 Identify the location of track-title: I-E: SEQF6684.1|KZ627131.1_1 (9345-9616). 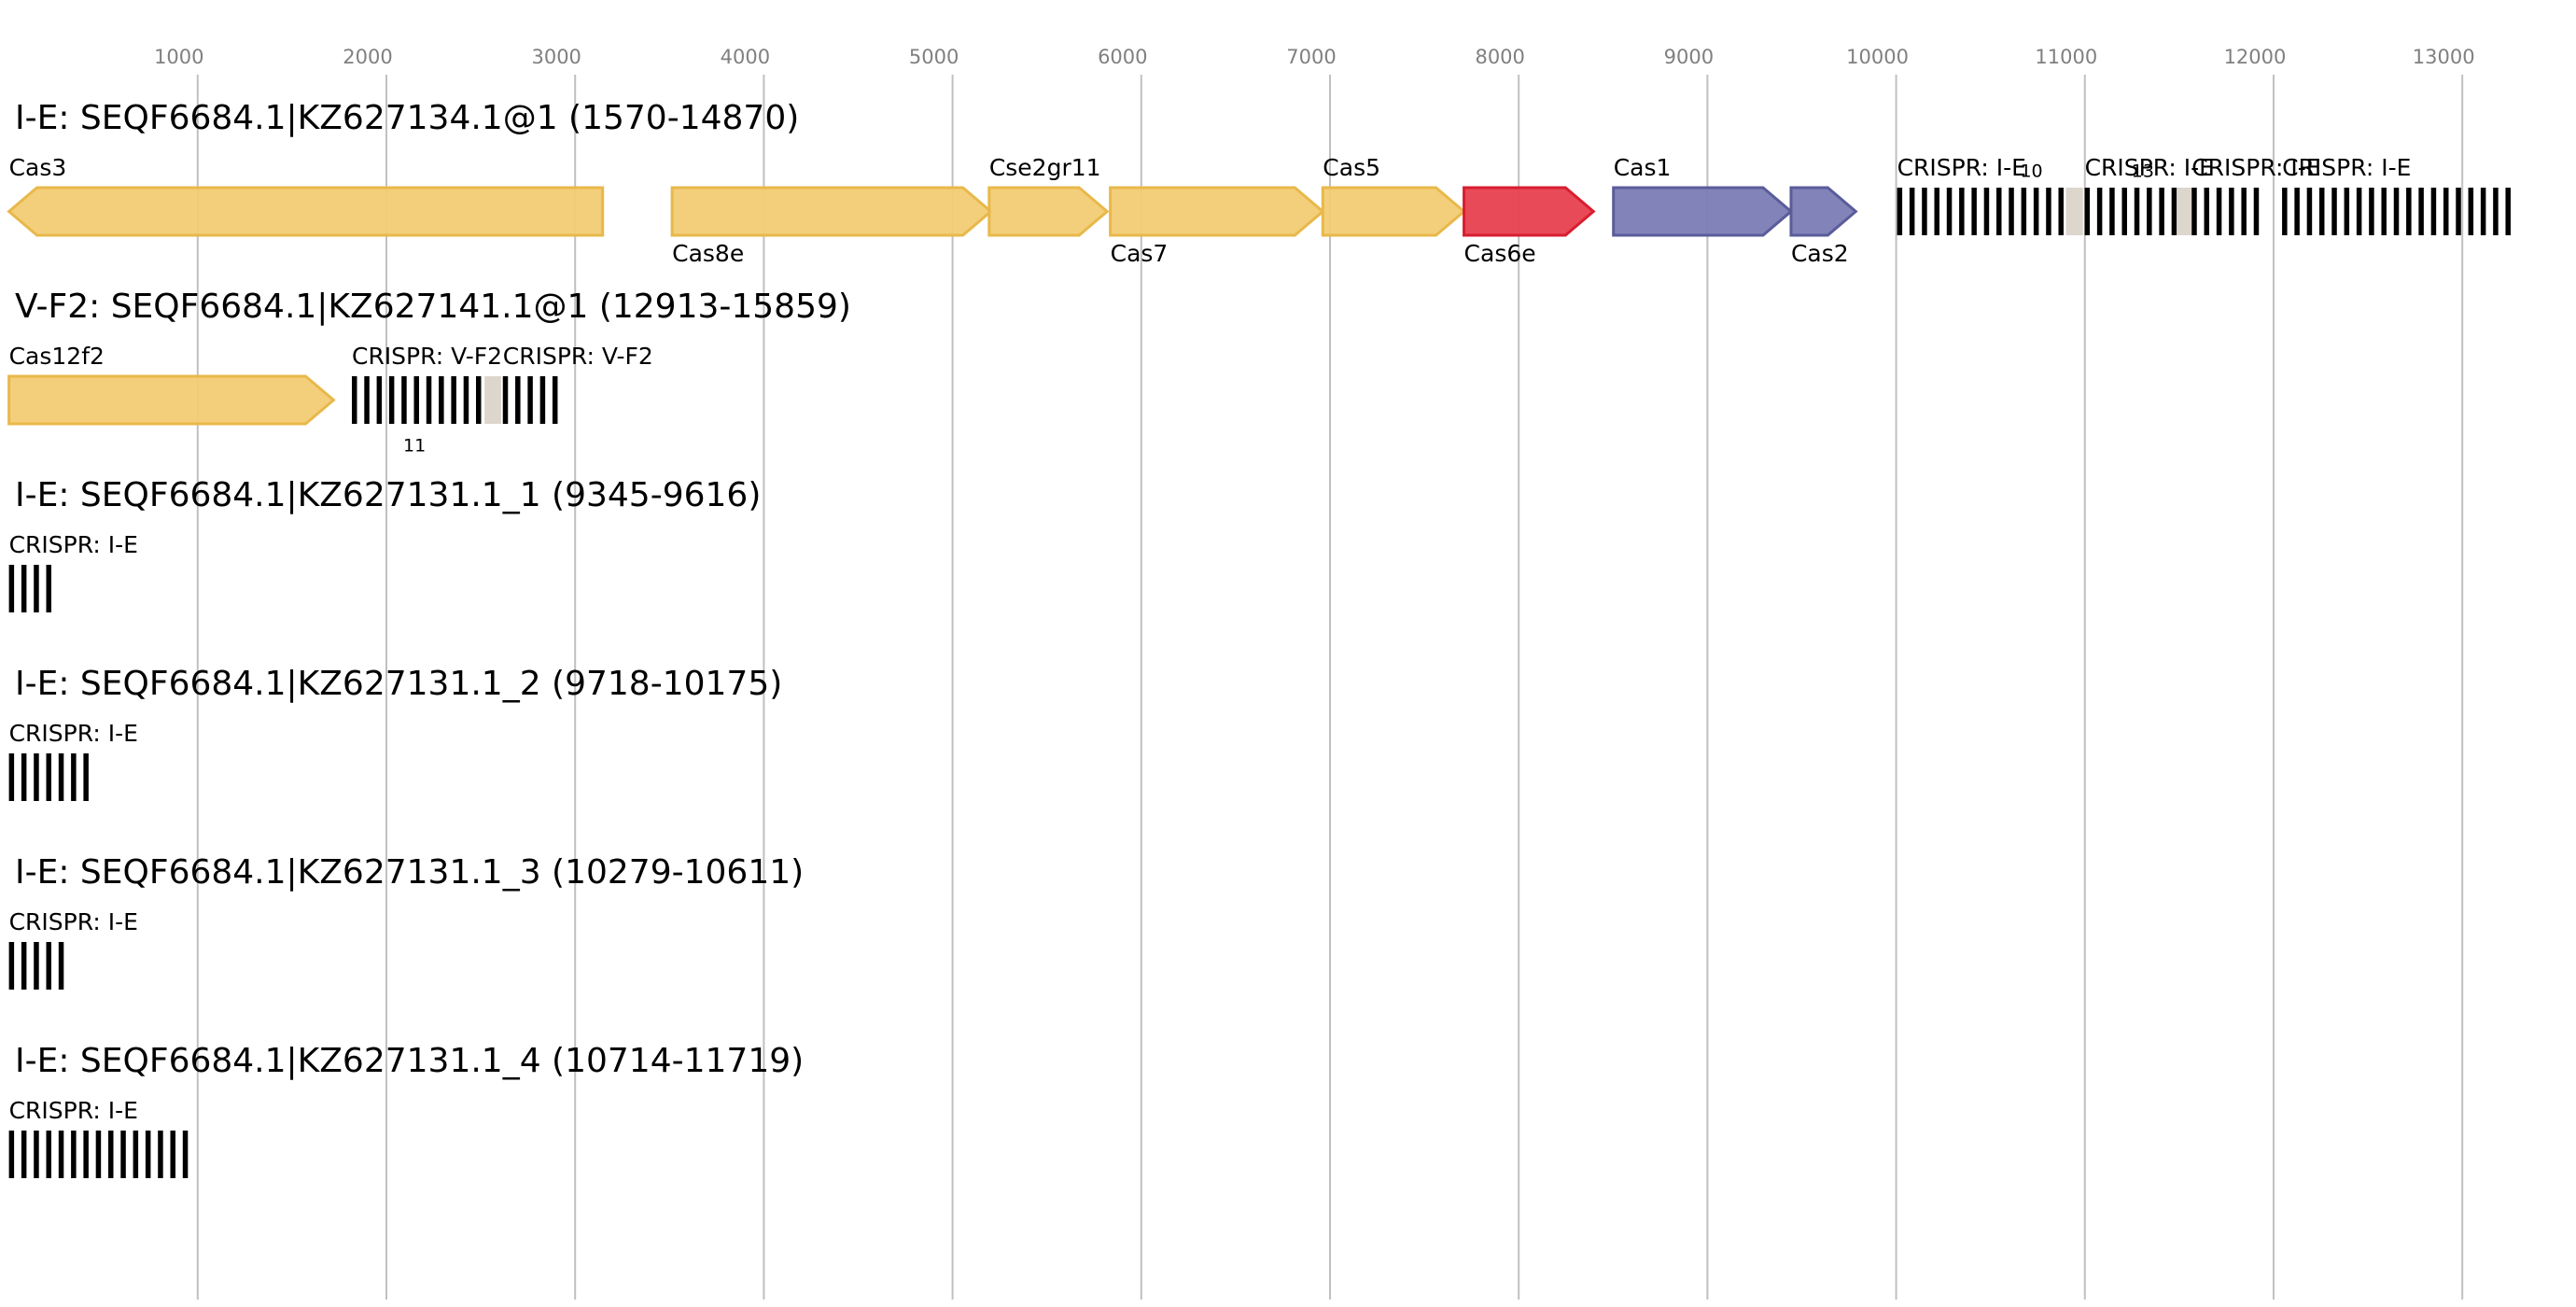
(388, 495).